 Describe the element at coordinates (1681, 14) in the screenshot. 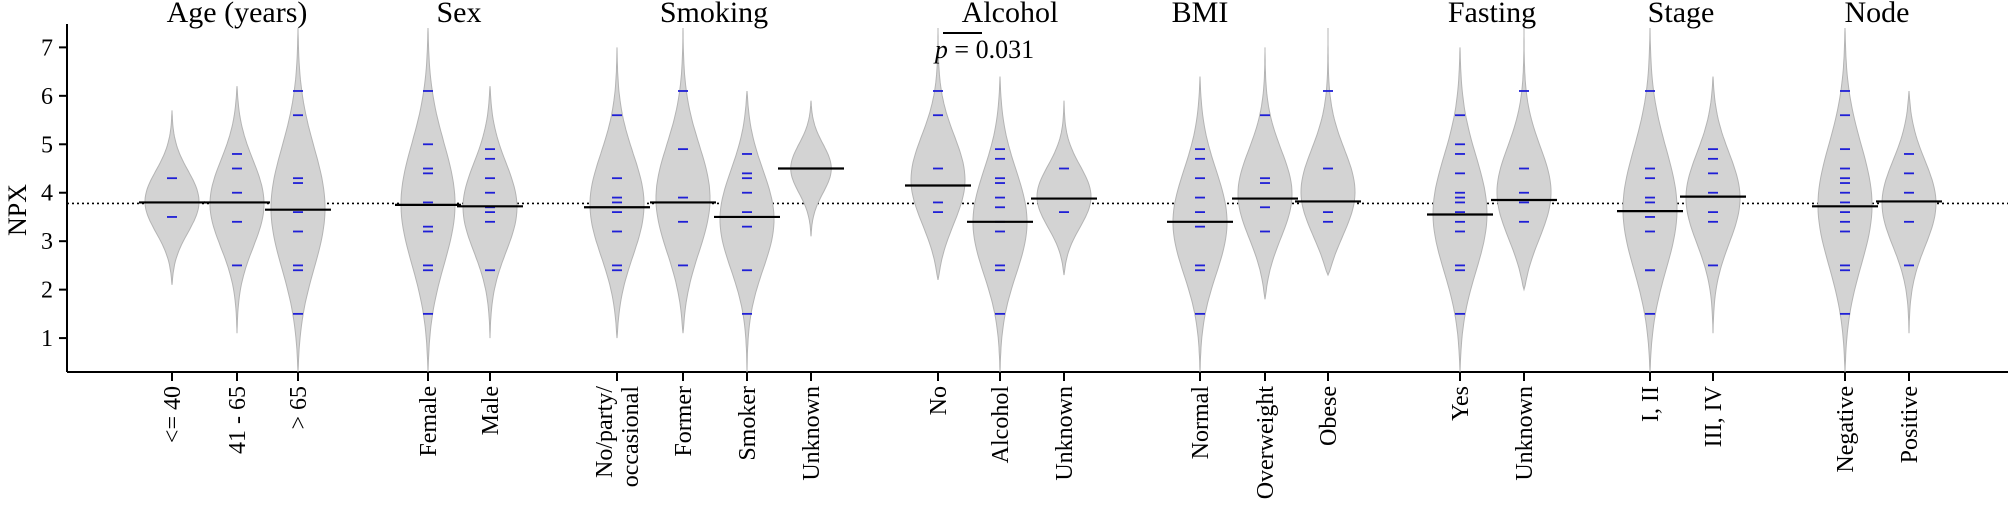

I see `group-label: Stage` at that location.